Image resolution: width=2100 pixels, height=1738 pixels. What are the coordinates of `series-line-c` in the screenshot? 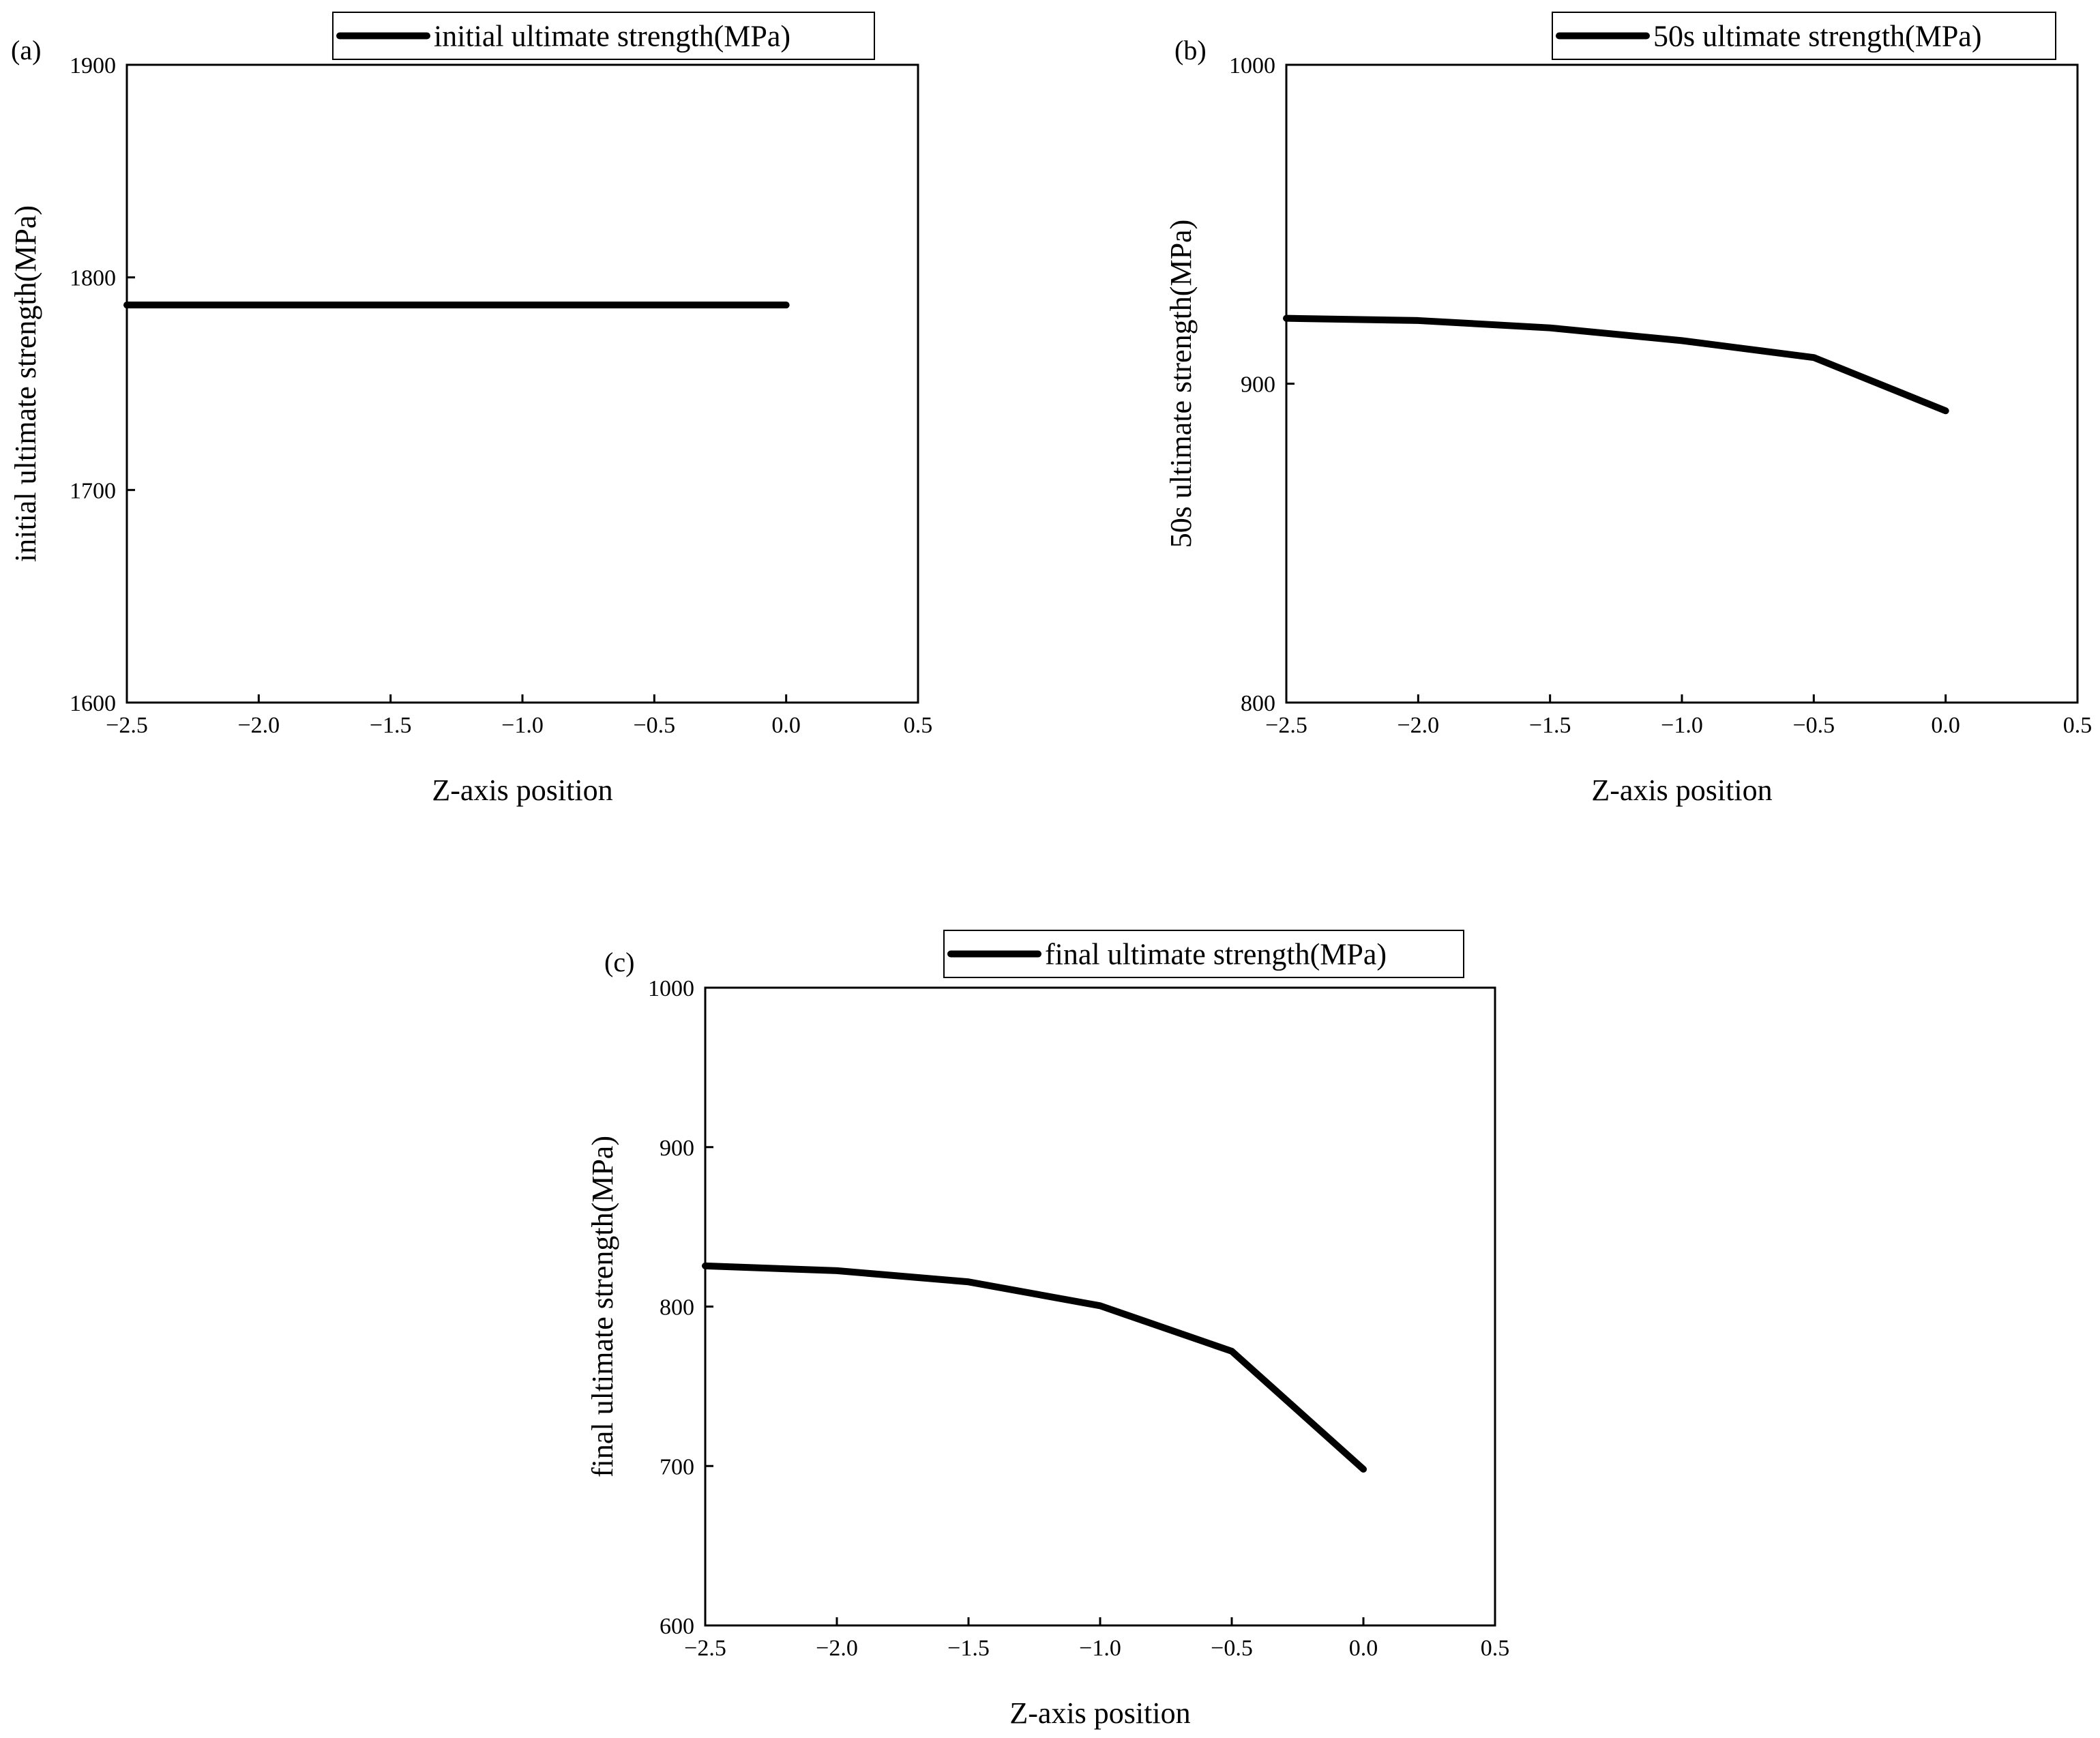 It's located at (1034, 1367).